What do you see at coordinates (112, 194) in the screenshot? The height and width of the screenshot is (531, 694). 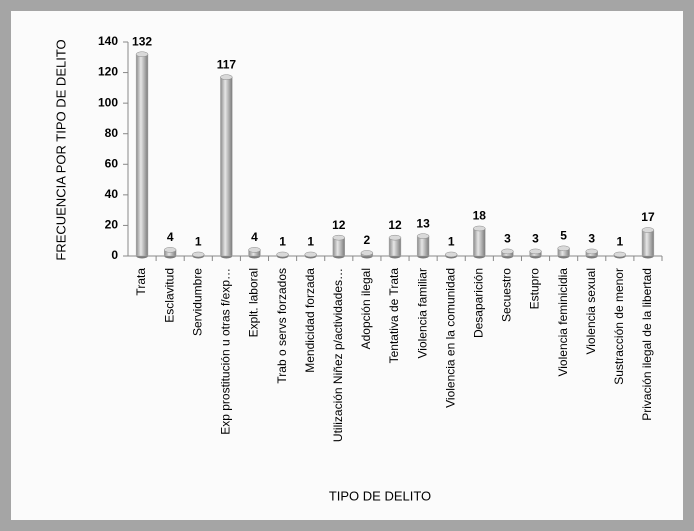 I see `y-tick-label: 40` at bounding box center [112, 194].